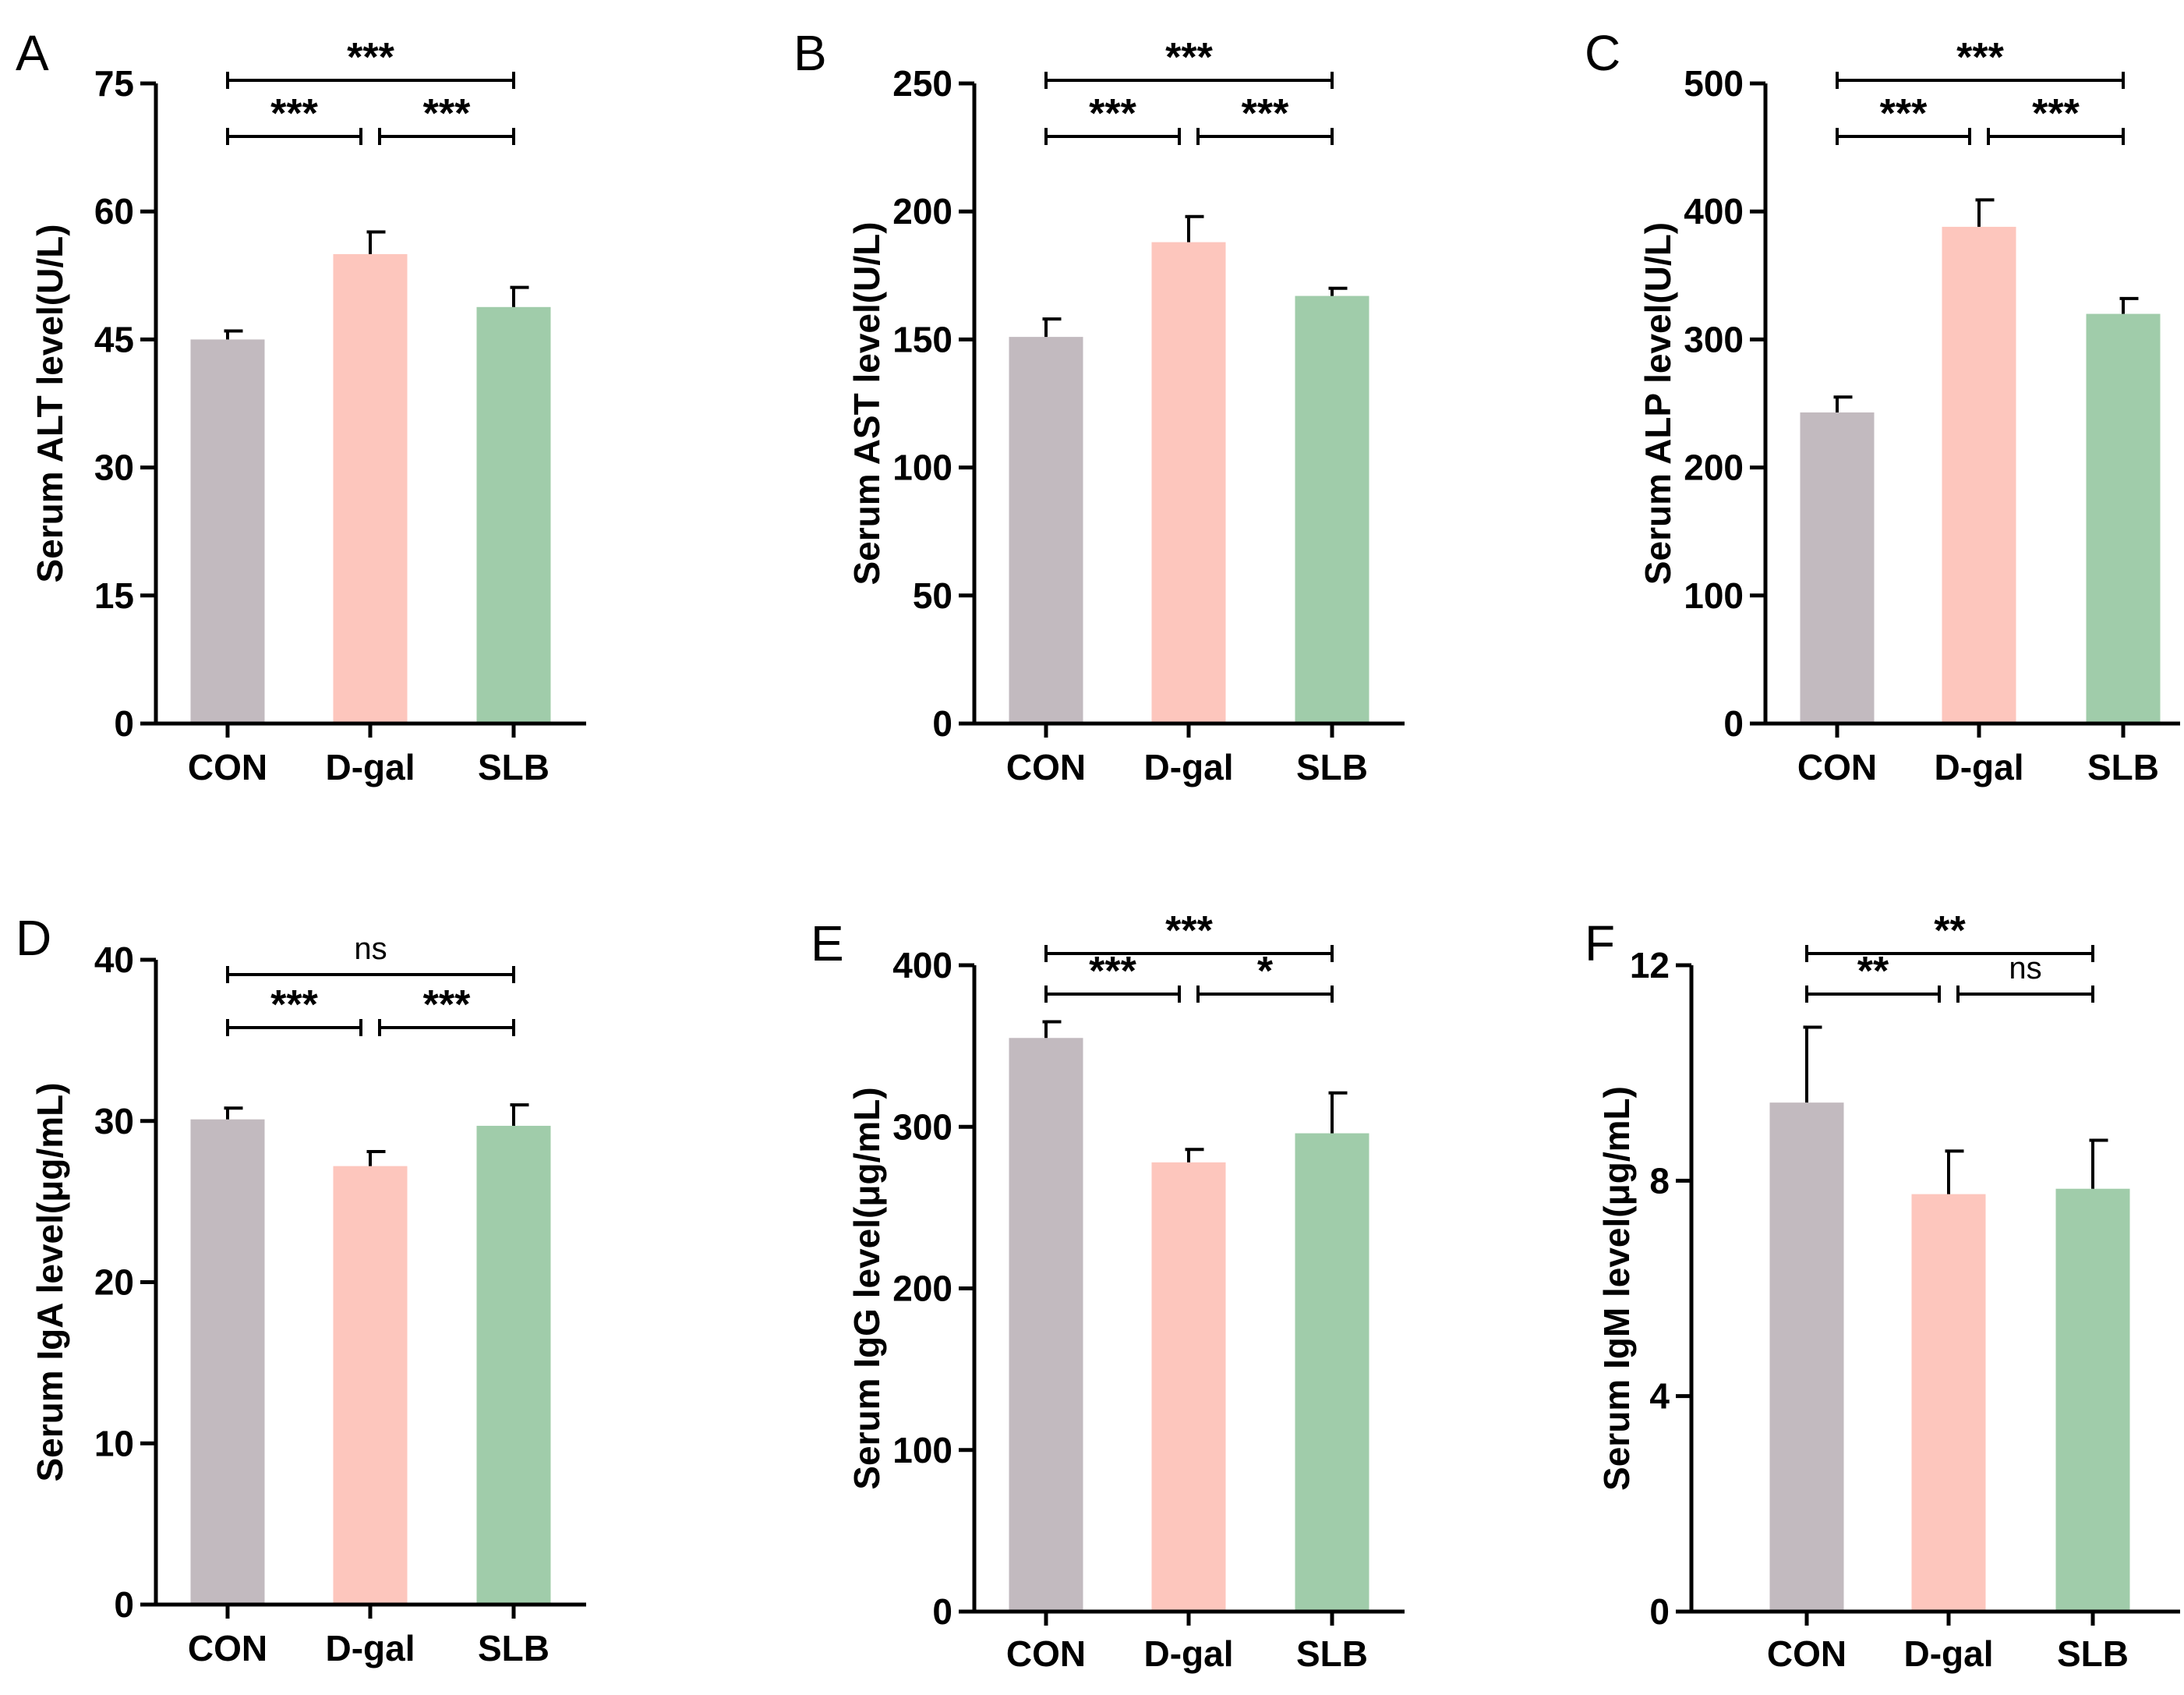  What do you see at coordinates (114, 1443) in the screenshot?
I see `y-tick-label: 10` at bounding box center [114, 1443].